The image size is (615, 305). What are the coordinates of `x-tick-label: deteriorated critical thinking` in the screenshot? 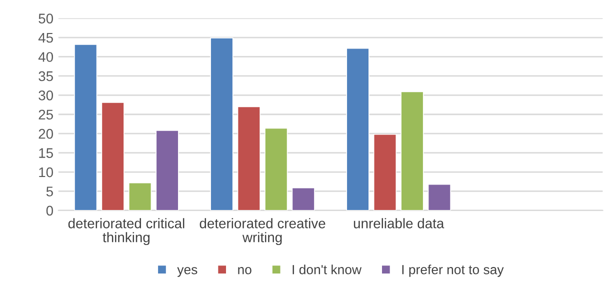 It's located at (126, 232).